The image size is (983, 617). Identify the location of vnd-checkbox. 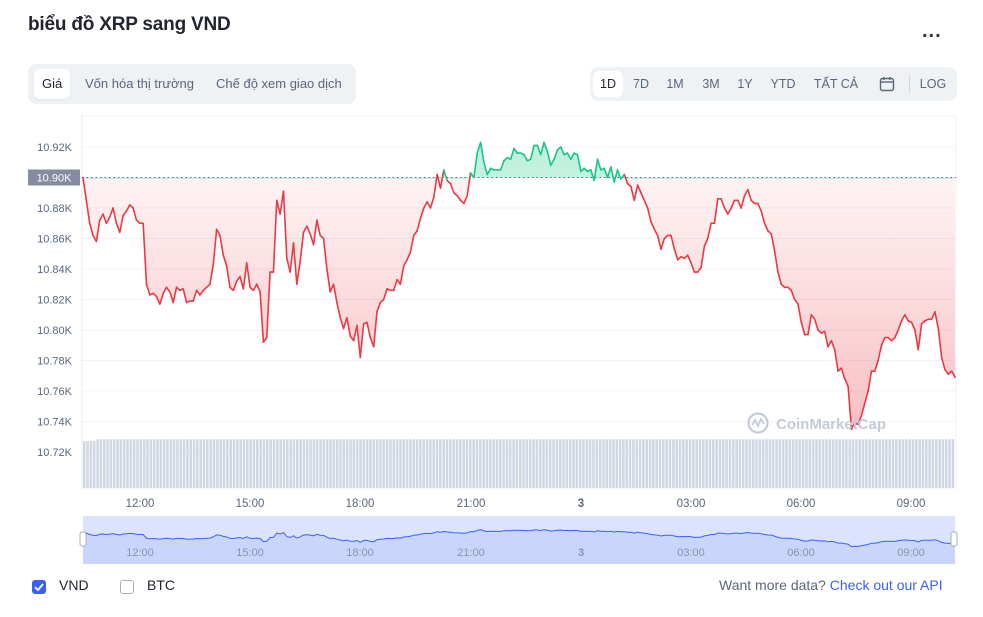
(39, 587).